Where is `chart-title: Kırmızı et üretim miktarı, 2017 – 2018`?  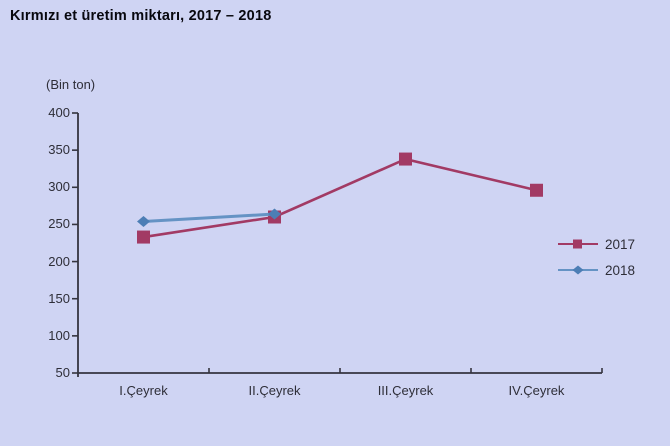
chart-title: Kırmızı et üretim miktarı, 2017 – 2018 is located at coordinates (141, 16).